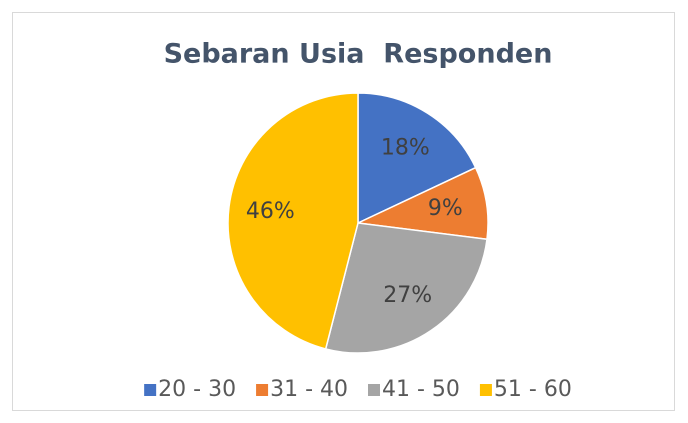  I want to click on legend-label: 31 - 40, so click(309, 389).